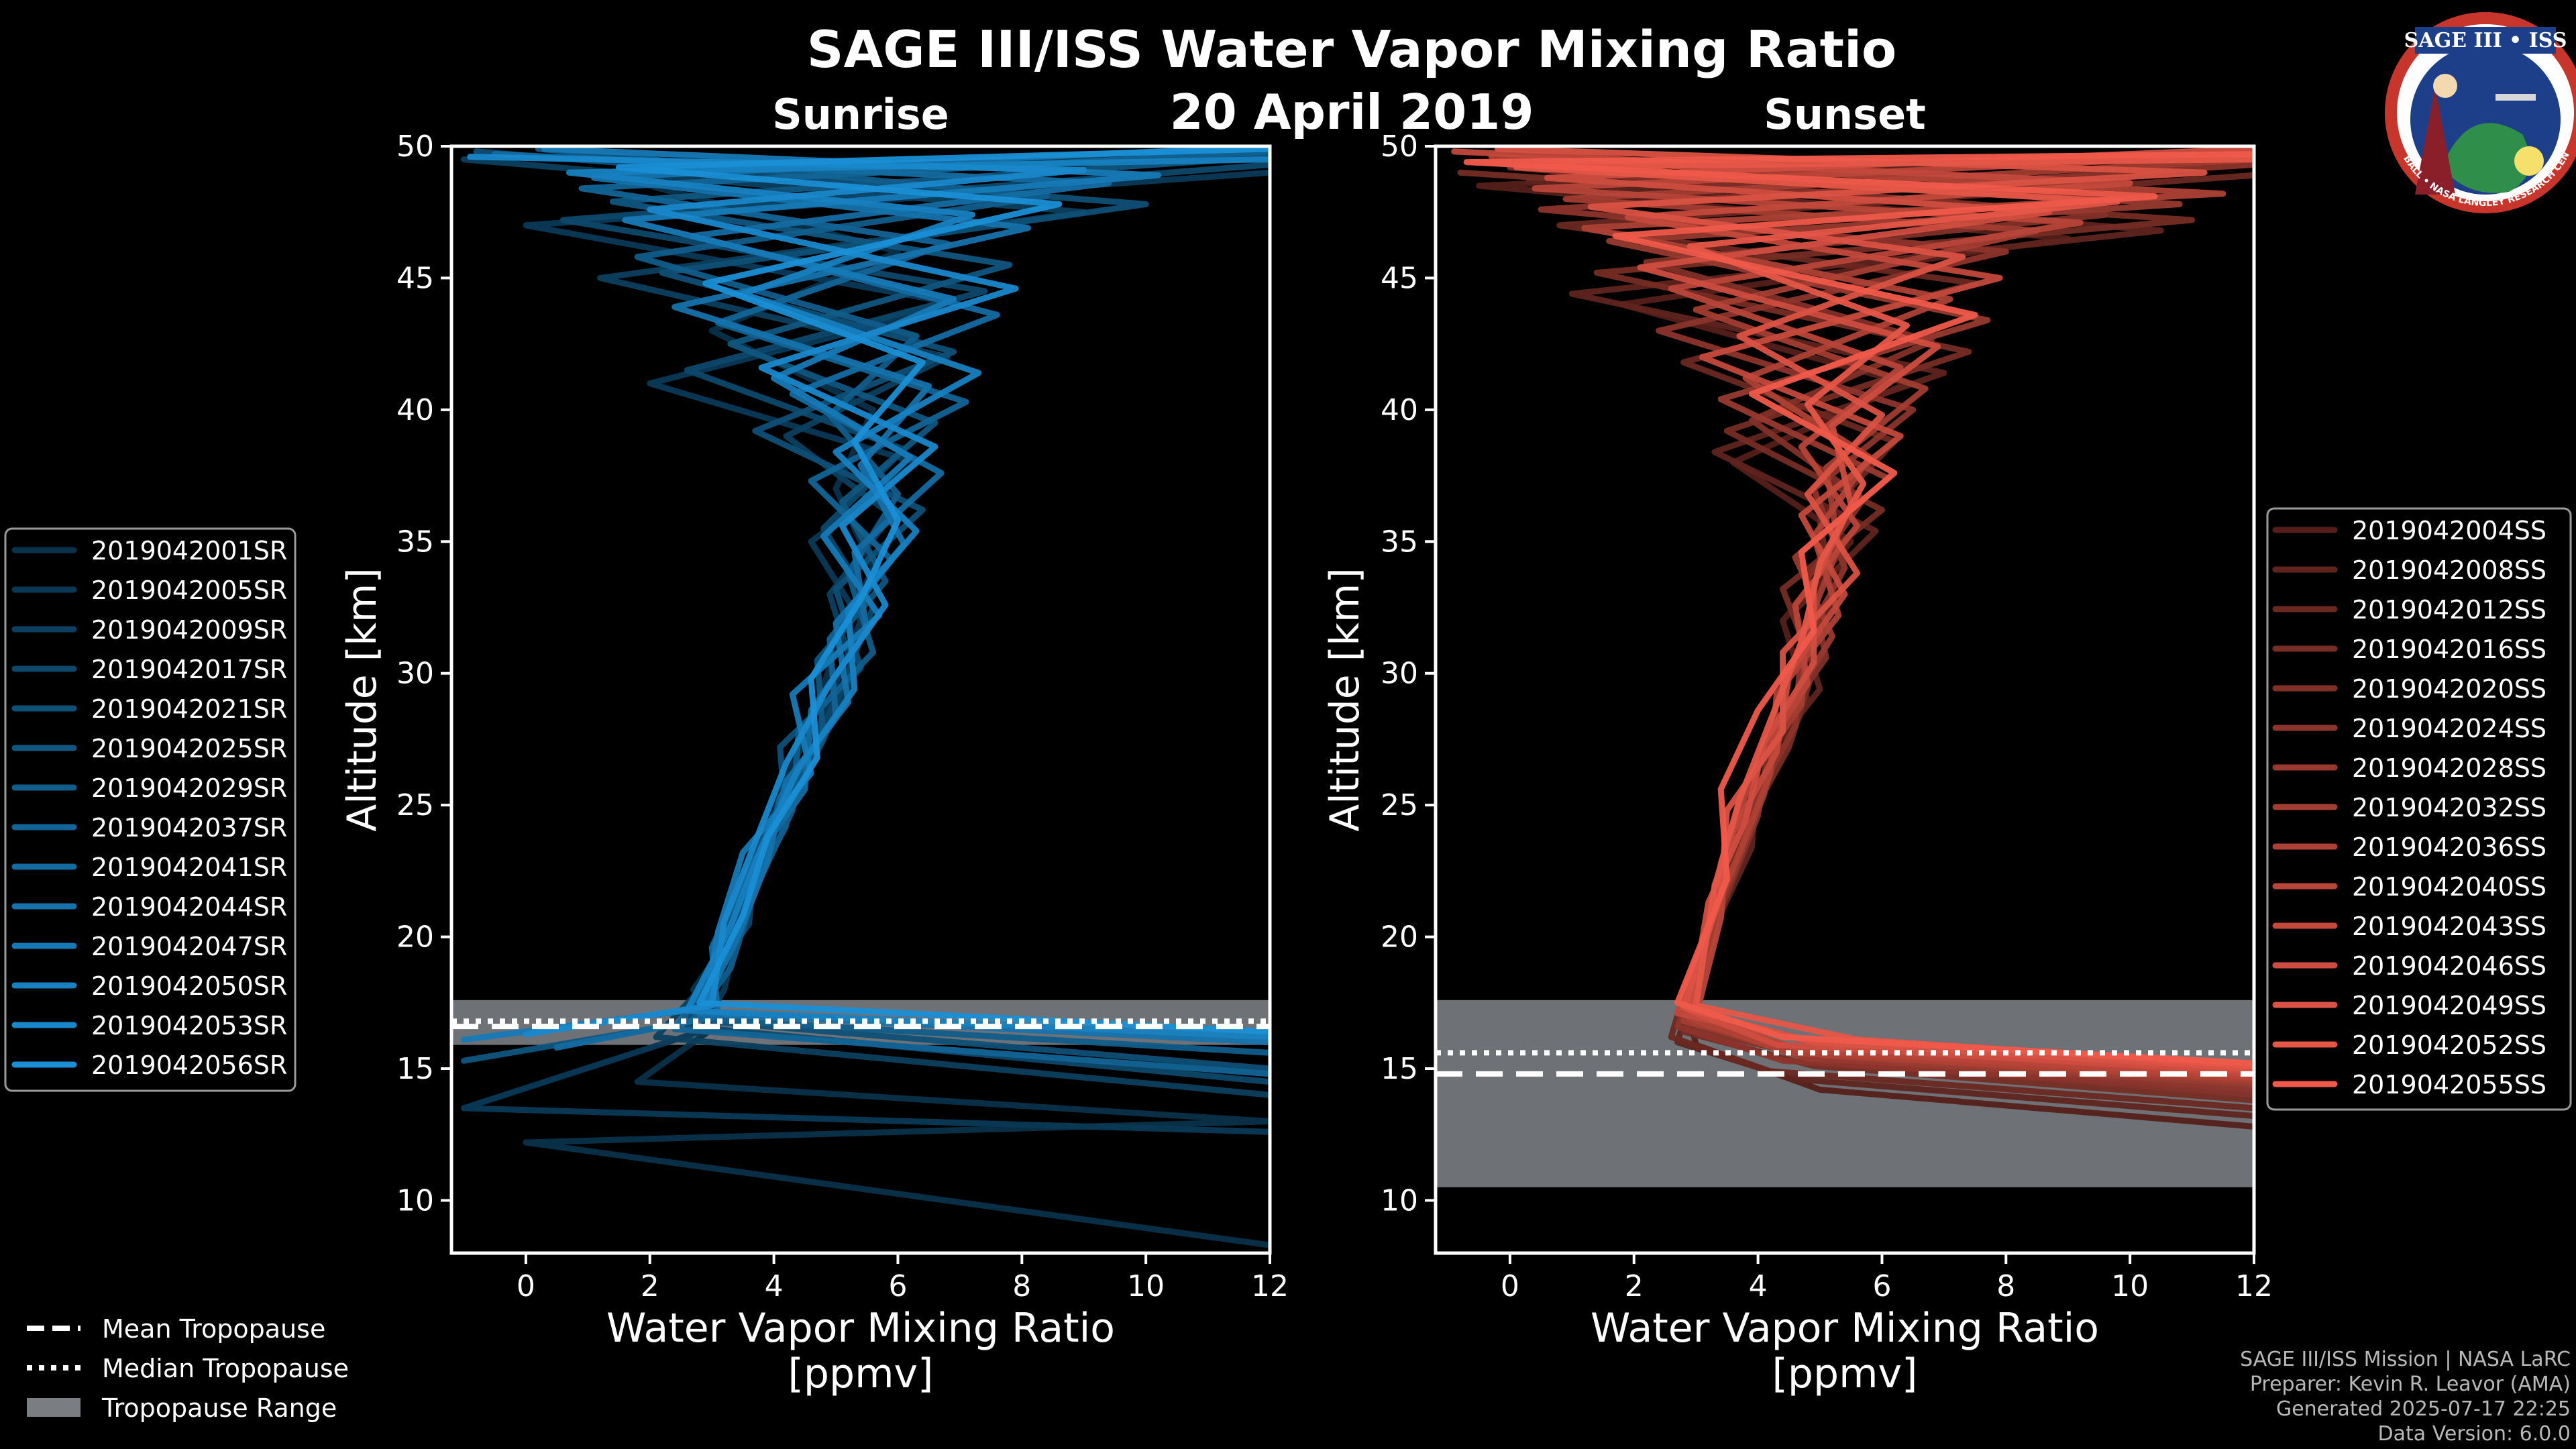  I want to click on sunrise-profile-2019042053SR, so click(777, 596).